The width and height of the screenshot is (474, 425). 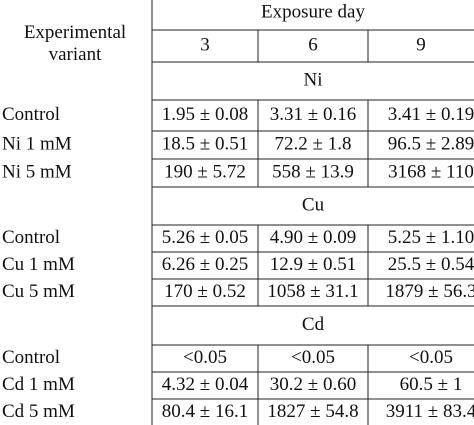 What do you see at coordinates (38, 291) in the screenshot?
I see `row-label: Cu 5 mM` at bounding box center [38, 291].